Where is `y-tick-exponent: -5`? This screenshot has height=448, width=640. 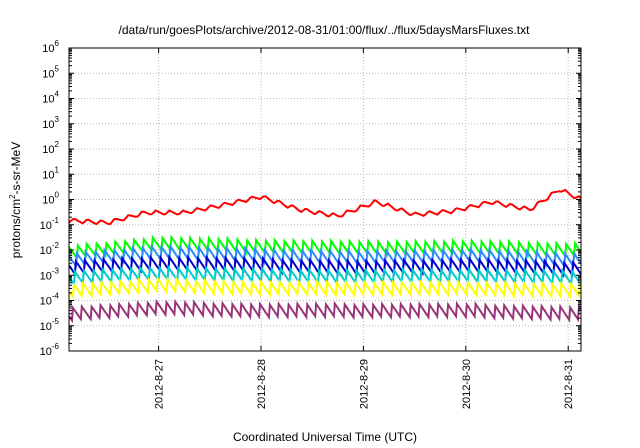
y-tick-exponent: -5 is located at coordinates (56, 321).